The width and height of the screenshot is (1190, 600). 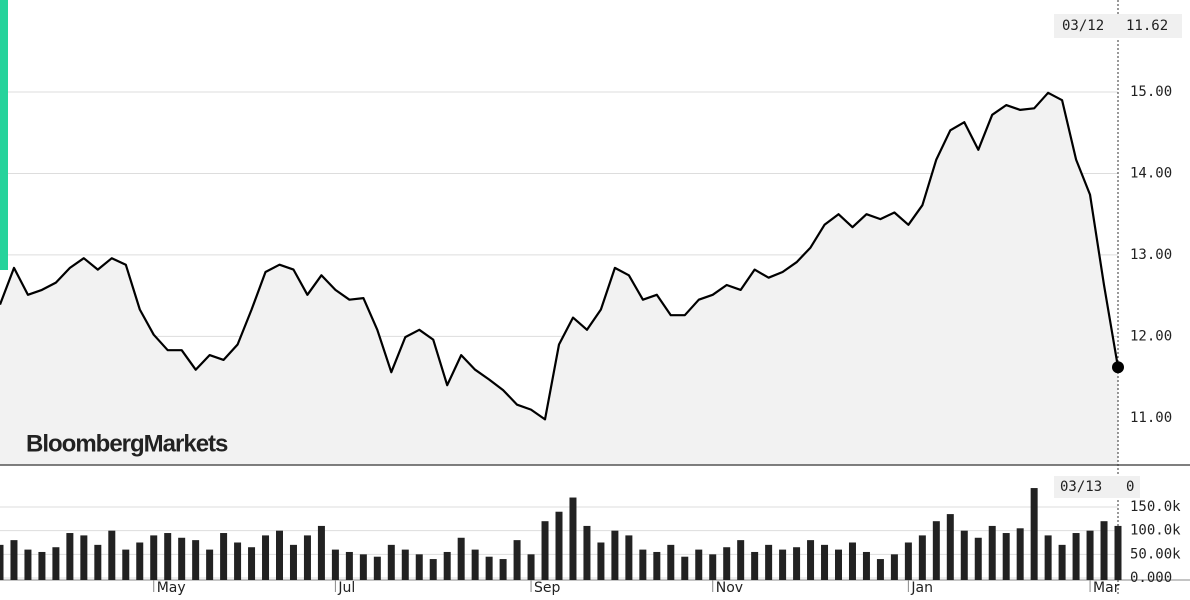 I want to click on last-volume-box, so click(x=1097, y=487).